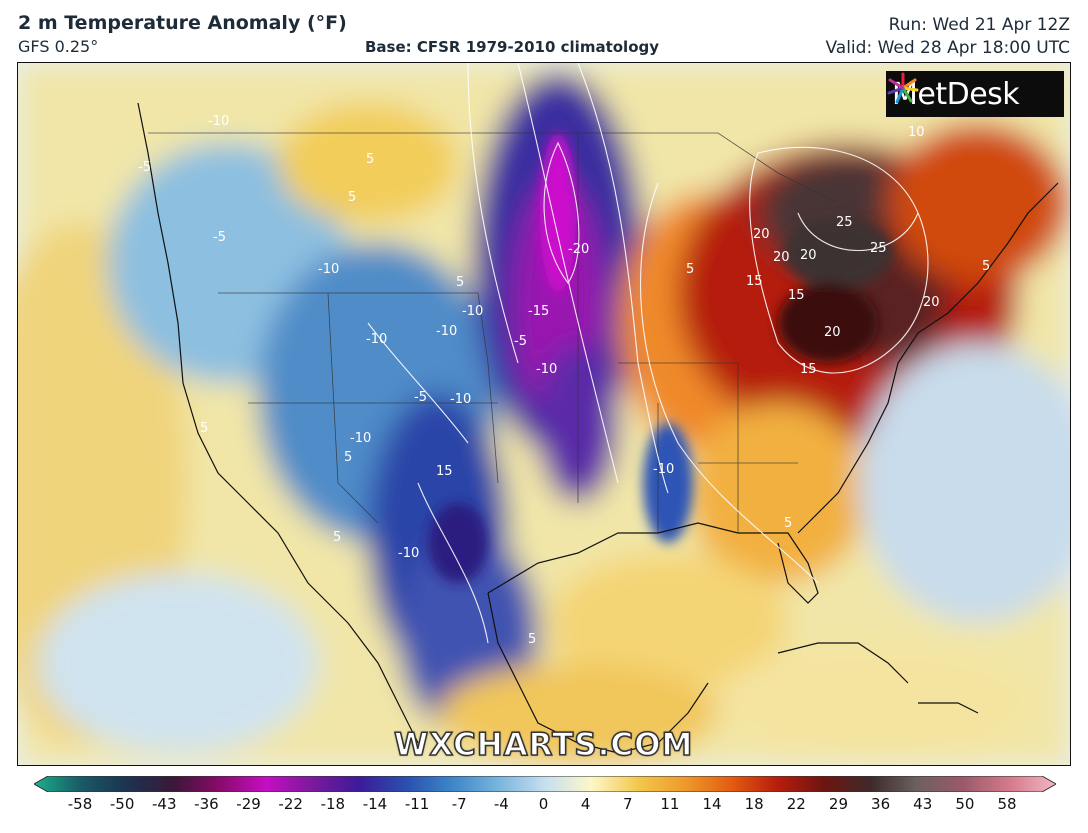 This screenshot has width=1088, height=833. I want to click on colorbar-tick-label: -29, so click(248, 804).